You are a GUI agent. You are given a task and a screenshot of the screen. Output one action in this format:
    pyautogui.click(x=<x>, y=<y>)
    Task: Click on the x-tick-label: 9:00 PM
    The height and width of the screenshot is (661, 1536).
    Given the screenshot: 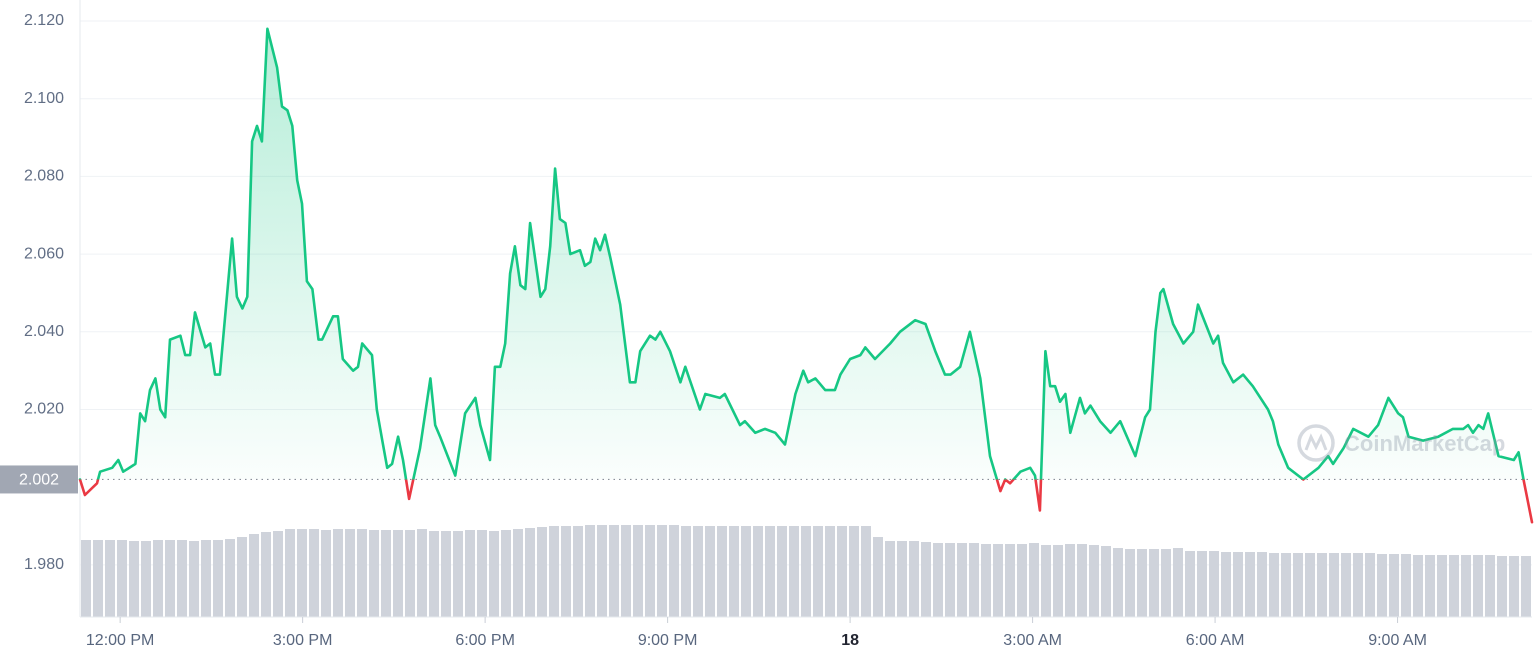 What is the action you would take?
    pyautogui.click(x=668, y=640)
    